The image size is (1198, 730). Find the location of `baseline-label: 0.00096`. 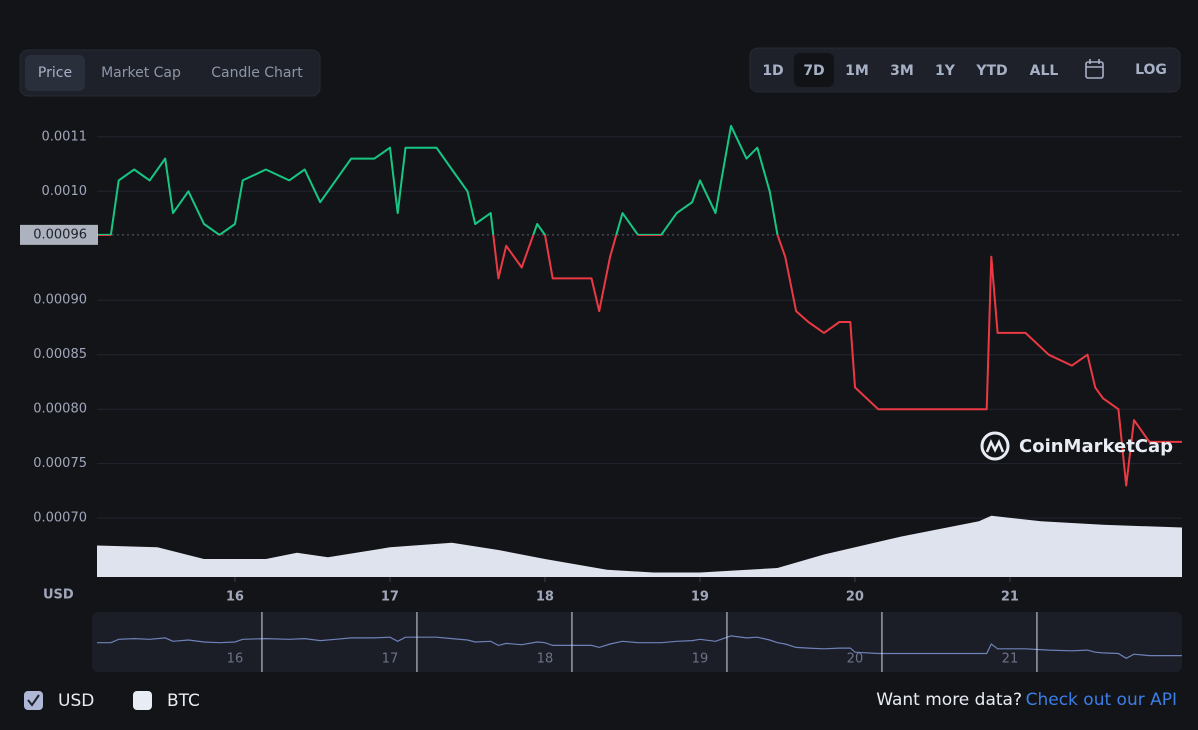

baseline-label: 0.00096 is located at coordinates (60, 234).